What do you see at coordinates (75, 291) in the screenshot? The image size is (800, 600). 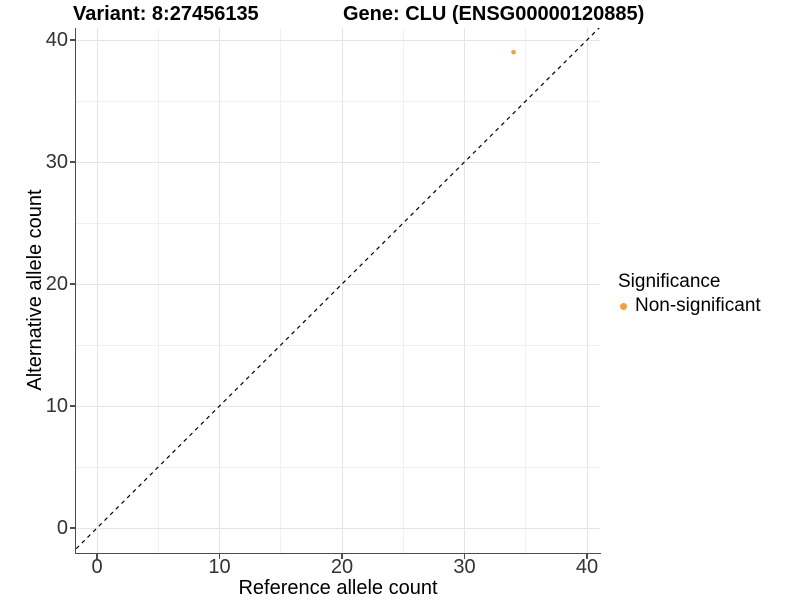 I see `y-axis-line` at bounding box center [75, 291].